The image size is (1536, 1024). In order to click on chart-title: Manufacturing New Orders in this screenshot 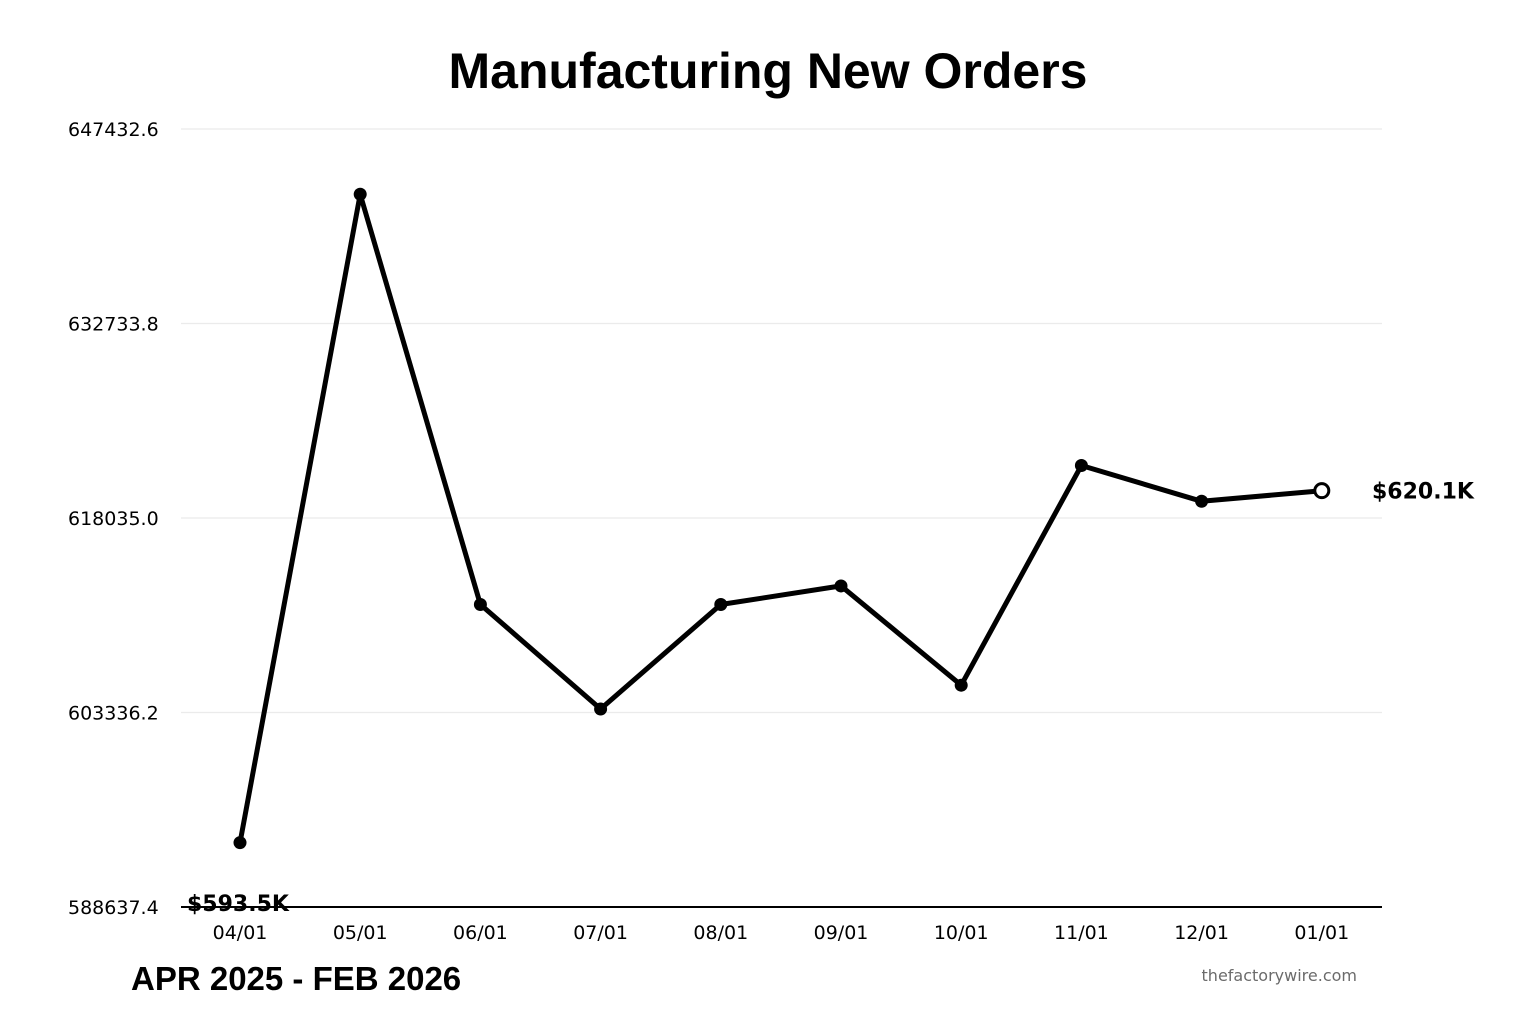, I will do `click(768, 71)`.